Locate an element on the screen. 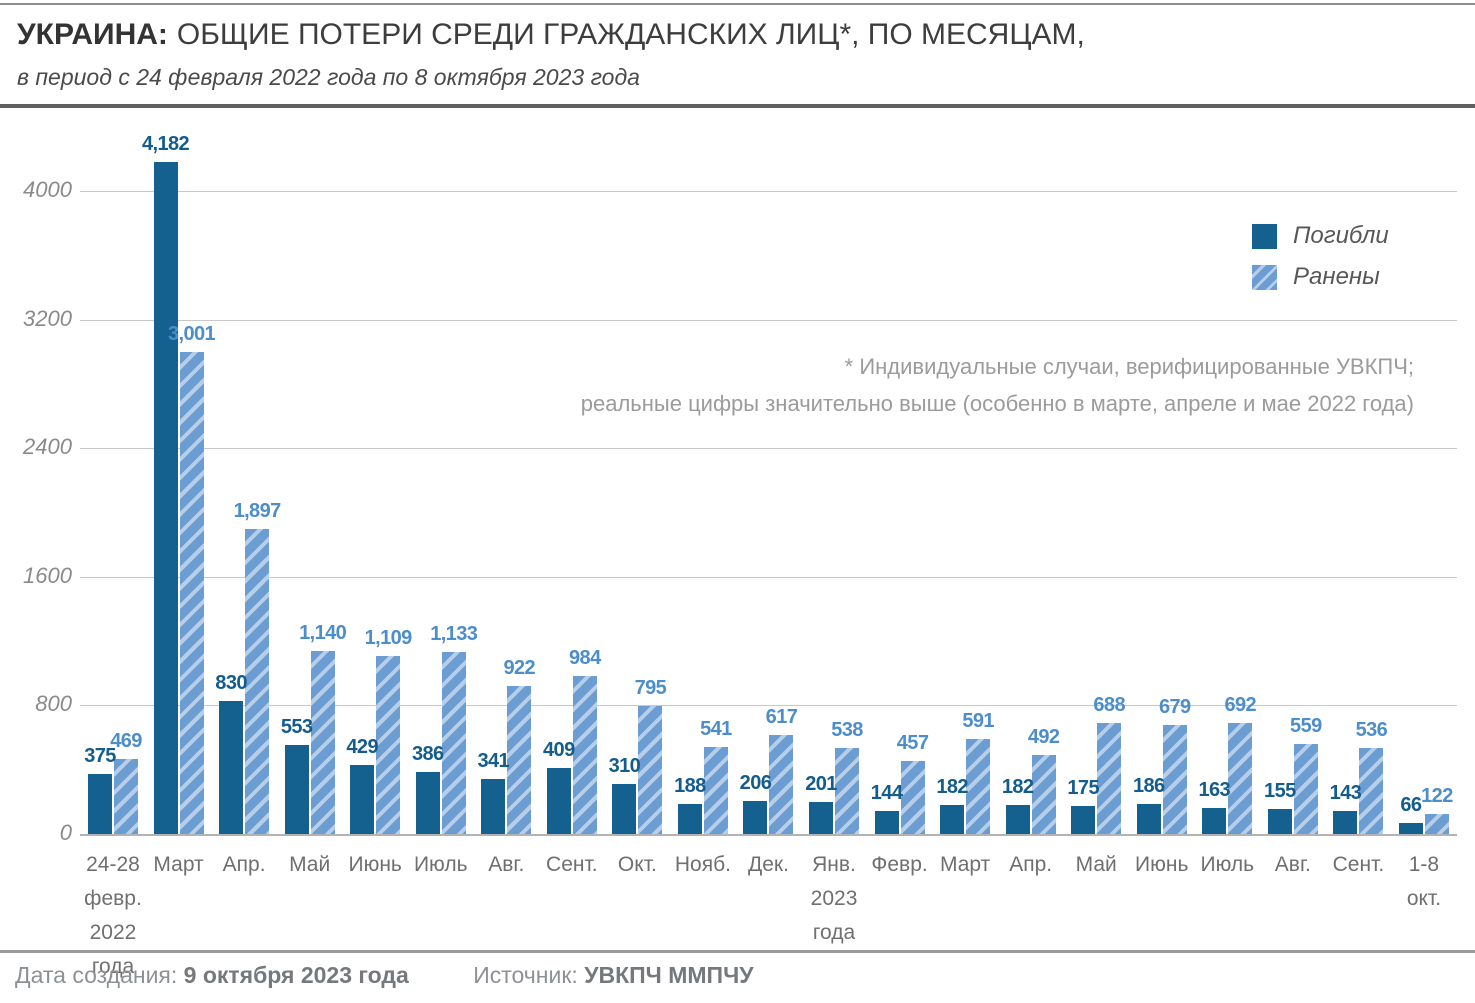 The image size is (1475, 1003). creation-date-value: 9 октября 2023 года is located at coordinates (296, 975).